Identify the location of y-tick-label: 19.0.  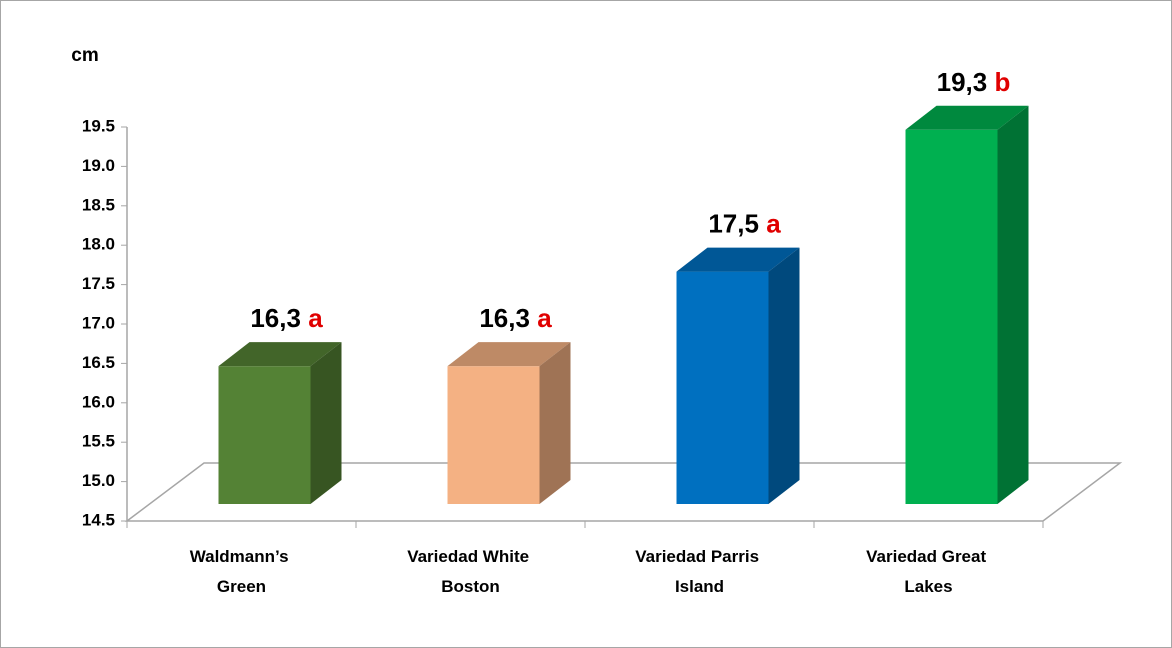
(98, 165).